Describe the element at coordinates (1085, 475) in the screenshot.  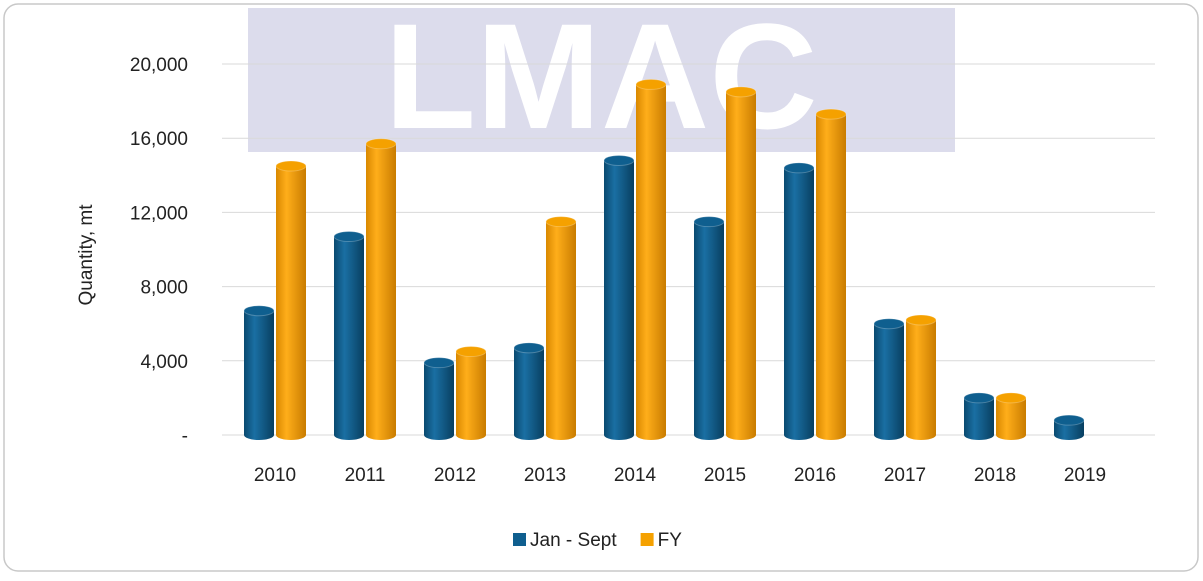
I see `x-tick-label: 2019` at that location.